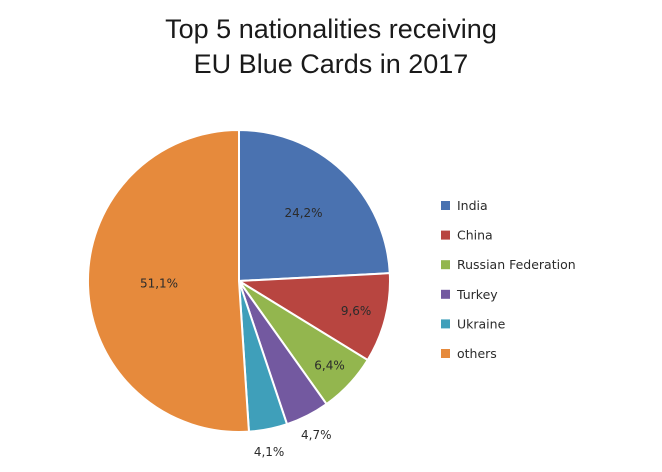 This screenshot has height=472, width=662. What do you see at coordinates (445, 353) in the screenshot?
I see `legend-swatch-others` at bounding box center [445, 353].